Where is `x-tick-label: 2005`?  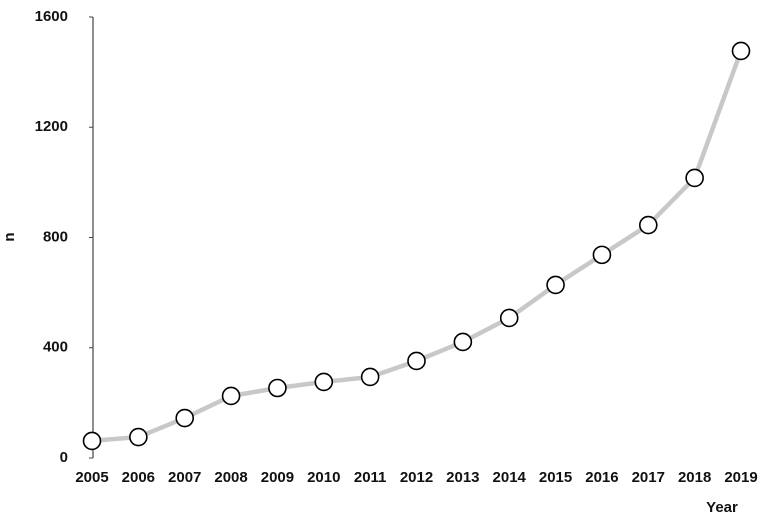
x-tick-label: 2005 is located at coordinates (91, 477).